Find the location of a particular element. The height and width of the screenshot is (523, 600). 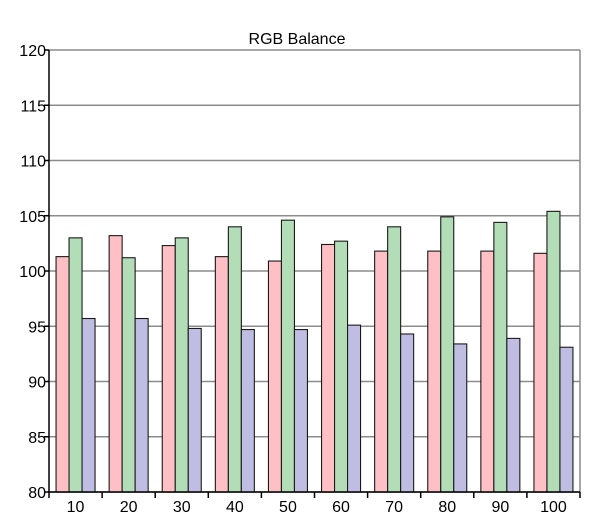

y-tick-label-120: 120 is located at coordinates (32, 51).